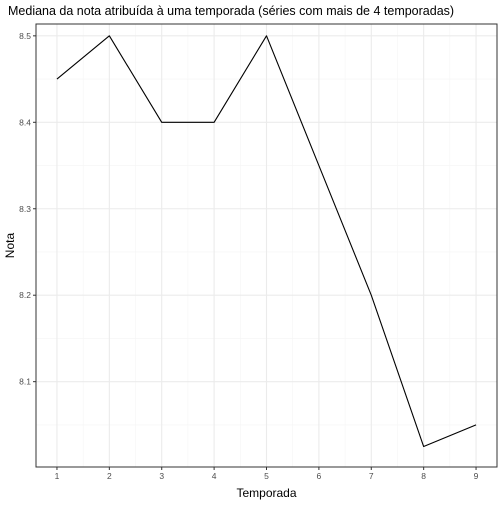 Image resolution: width=504 pixels, height=509 pixels. Describe the element at coordinates (423, 476) in the screenshot. I see `x-tick-label: 8` at that location.